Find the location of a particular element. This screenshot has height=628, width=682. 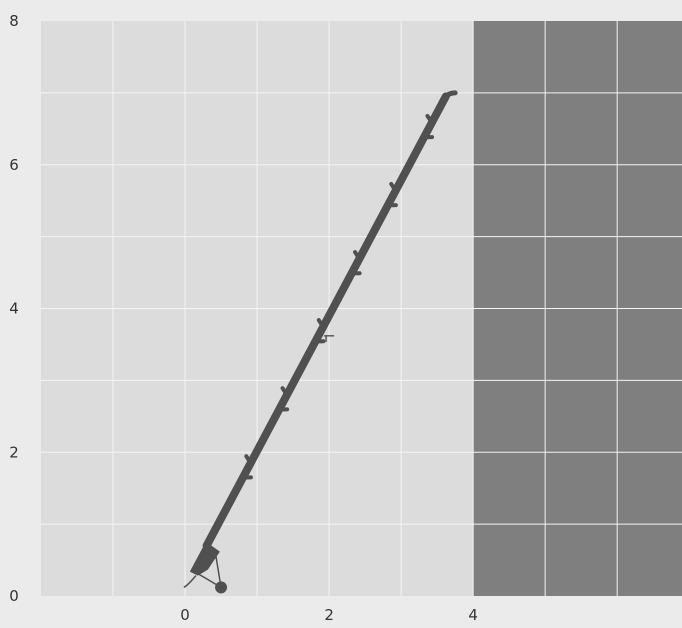

x-axis-labels: 0 2 4 is located at coordinates (329, 615).